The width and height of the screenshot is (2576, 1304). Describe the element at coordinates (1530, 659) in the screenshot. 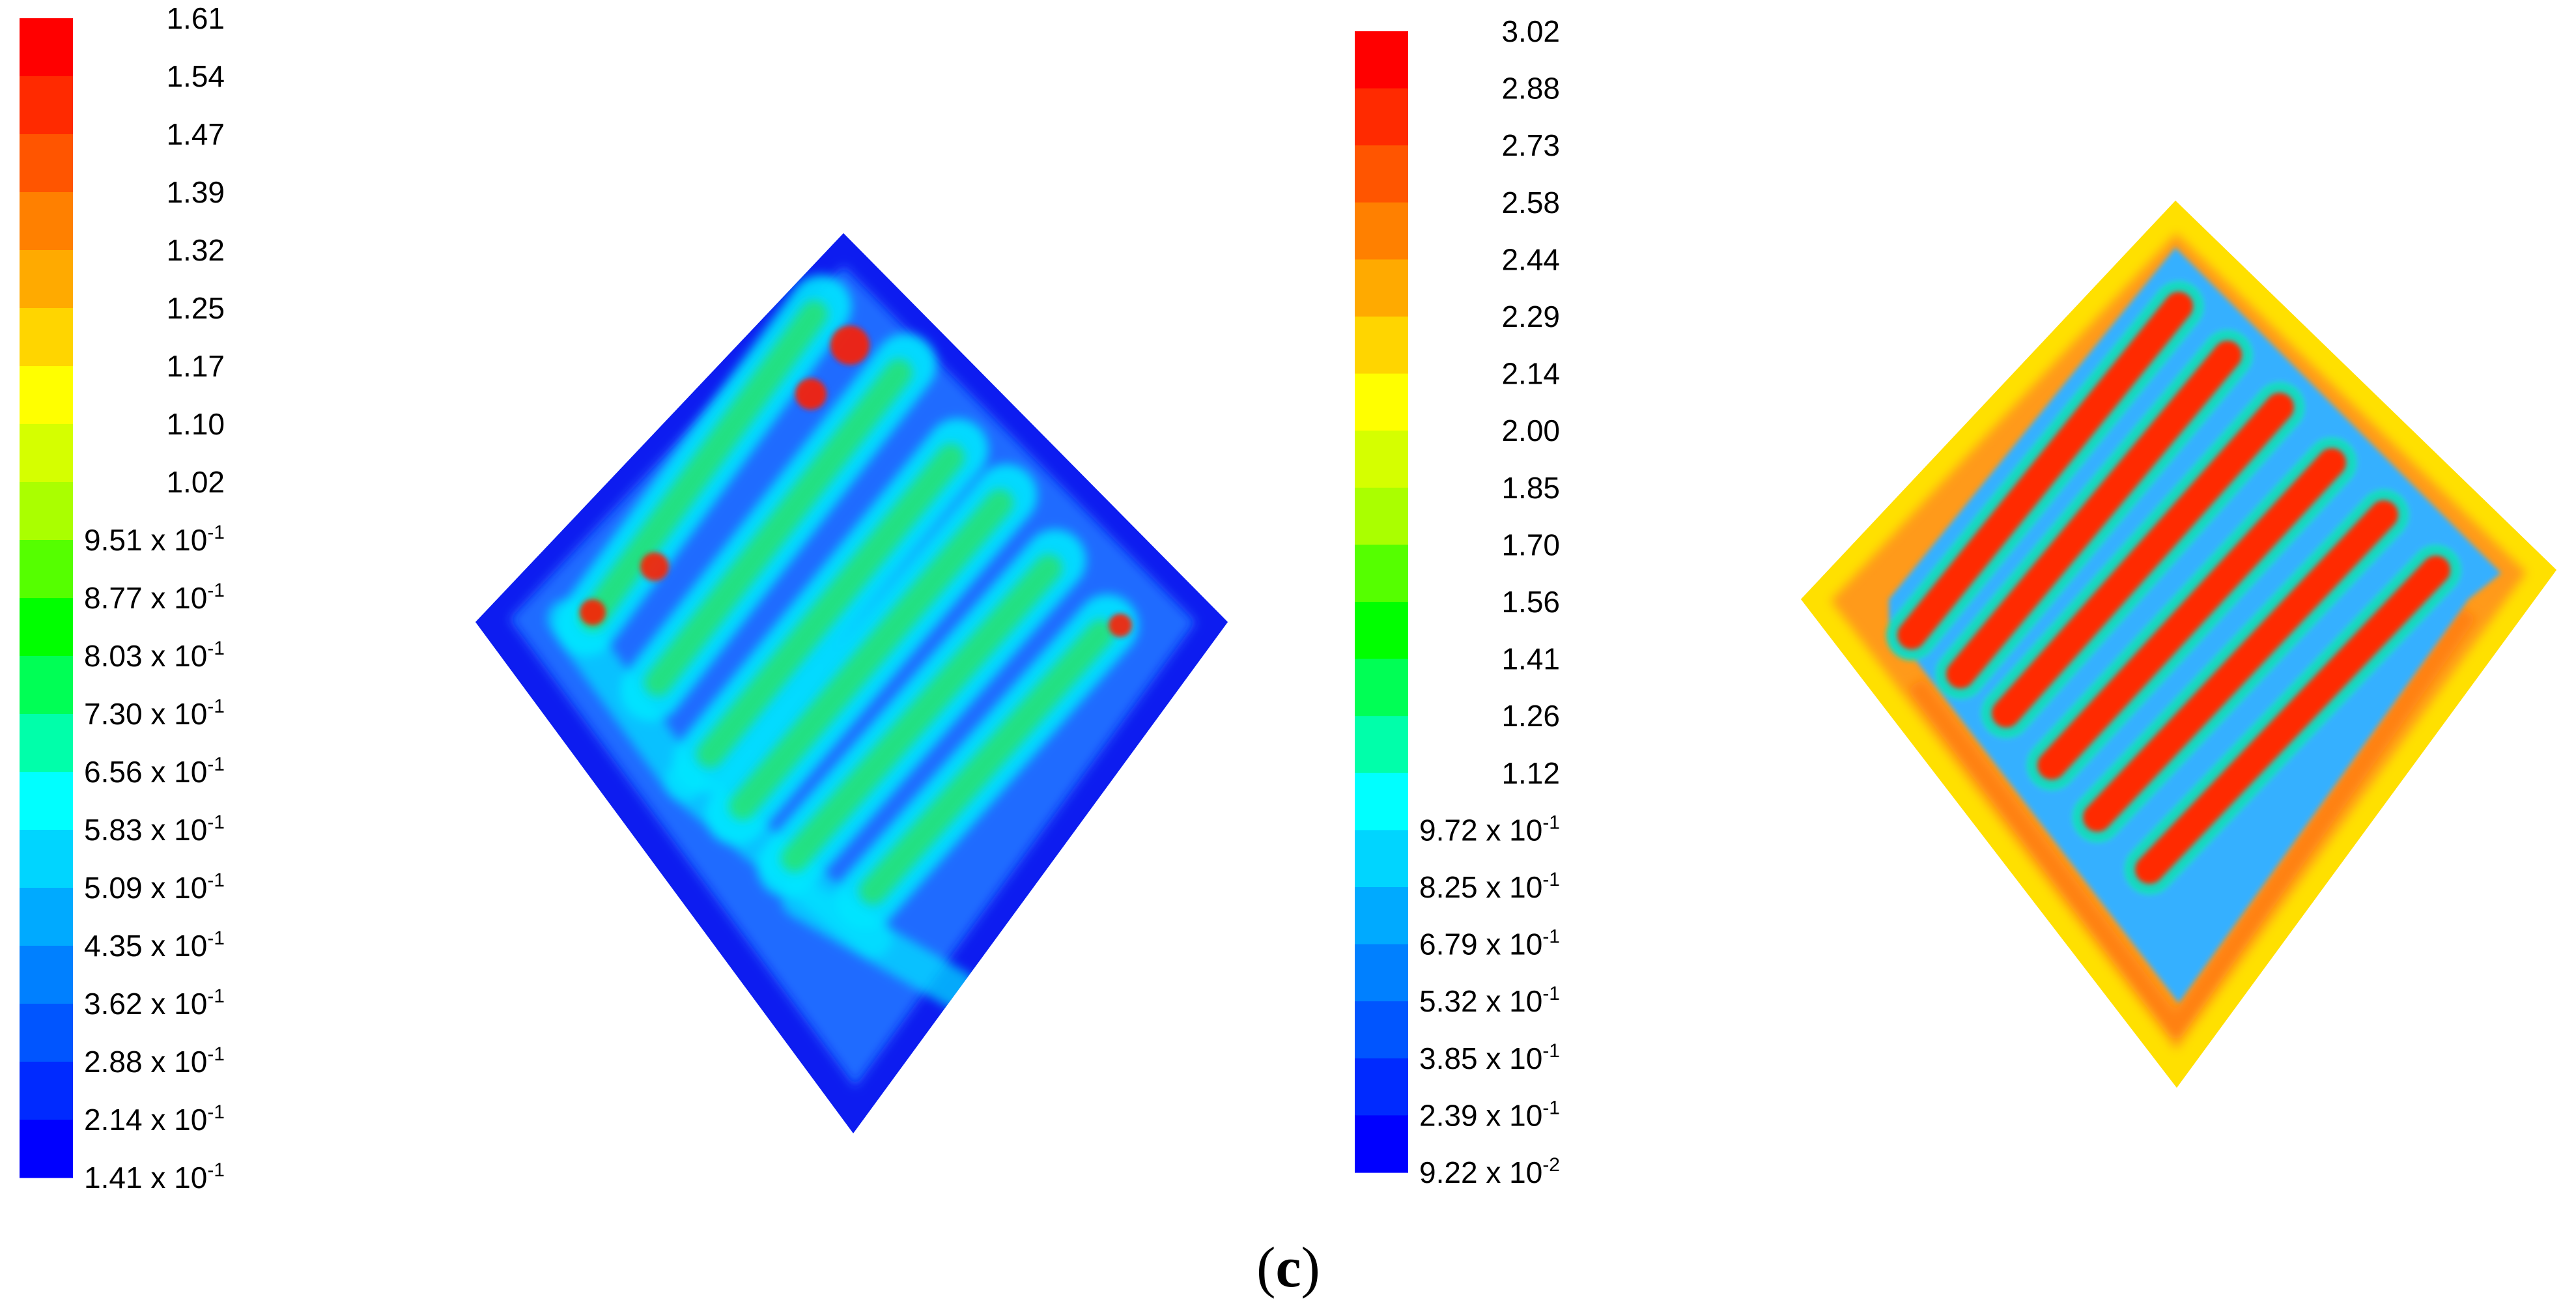

I see `legend-right-label-11: 1.41` at that location.